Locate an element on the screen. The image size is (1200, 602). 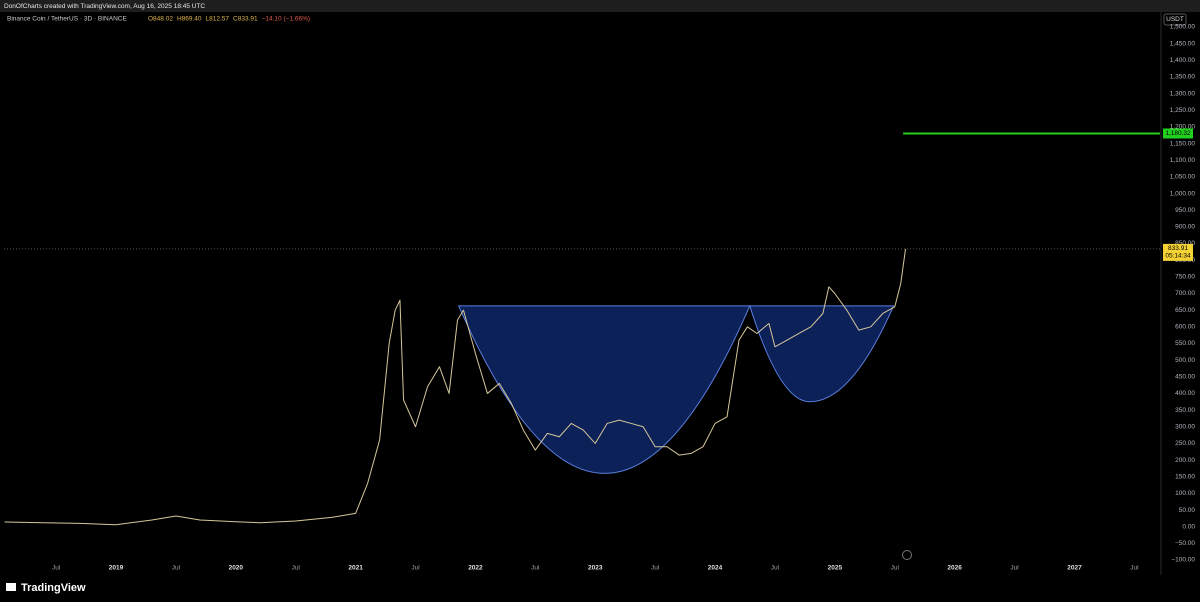
symbol: Binance Coin / TetherUS · 3D · BINANCE is located at coordinates (67, 19).